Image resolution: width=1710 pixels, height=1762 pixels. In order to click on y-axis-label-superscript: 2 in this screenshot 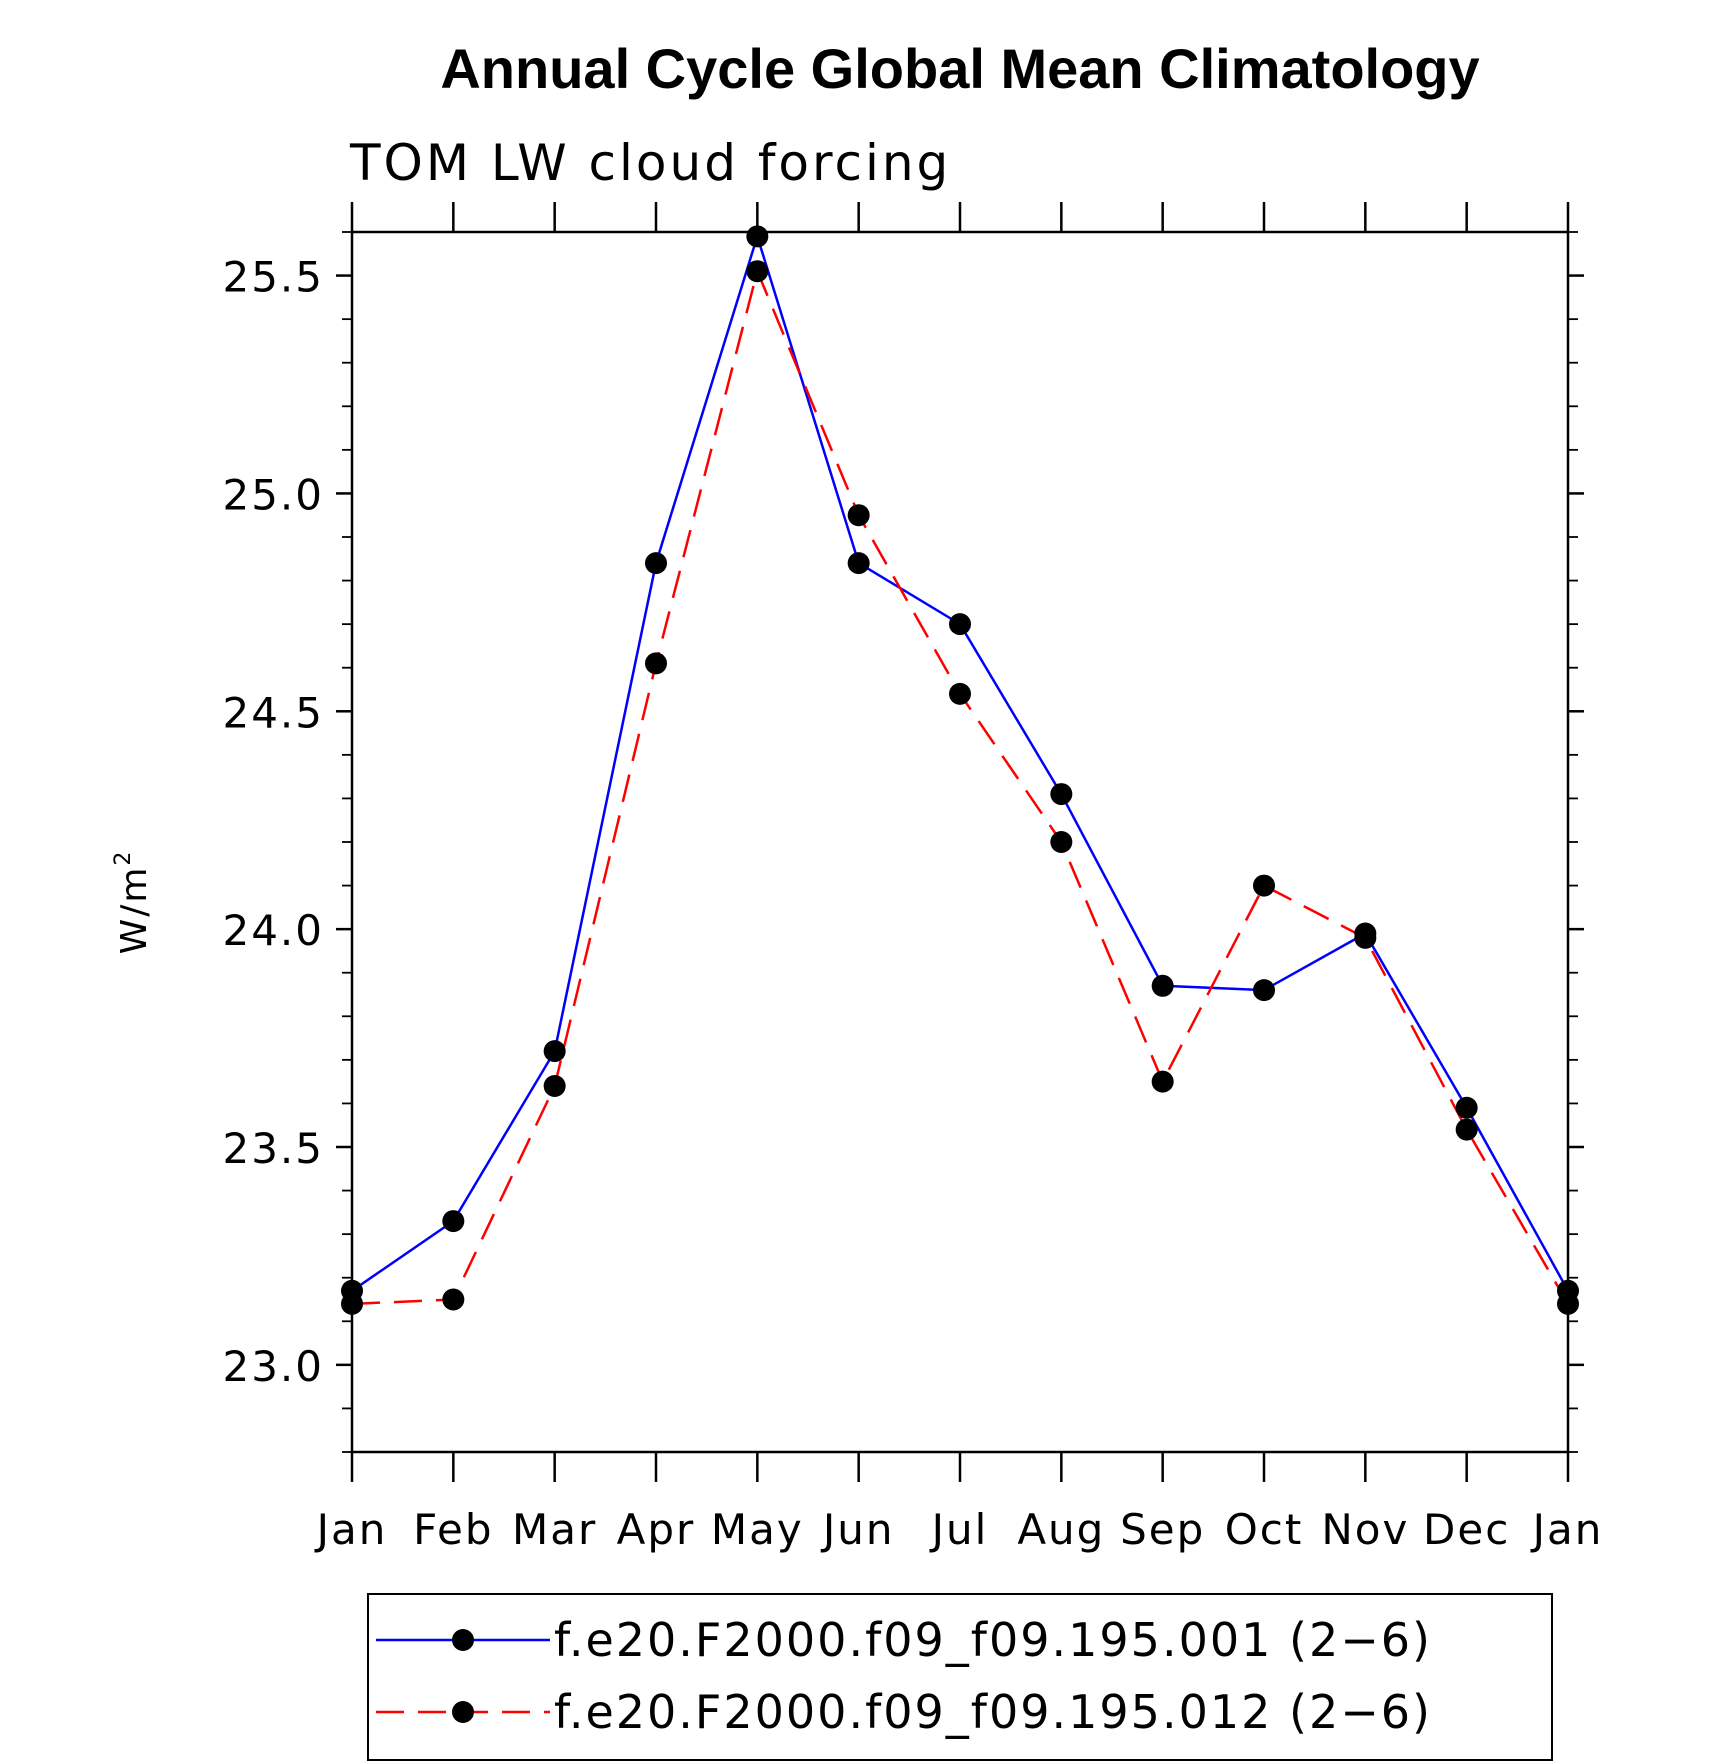, I will do `click(123, 858)`.